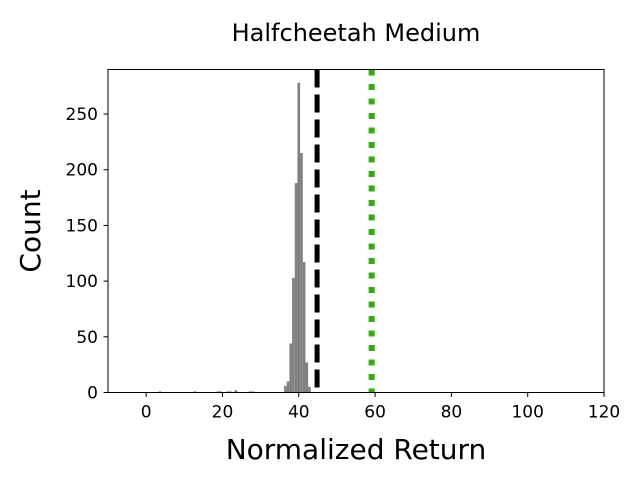 This screenshot has width=640, height=480. I want to click on x-axis-ticks: 0 20 40 60 80 100 120, so click(380, 407).